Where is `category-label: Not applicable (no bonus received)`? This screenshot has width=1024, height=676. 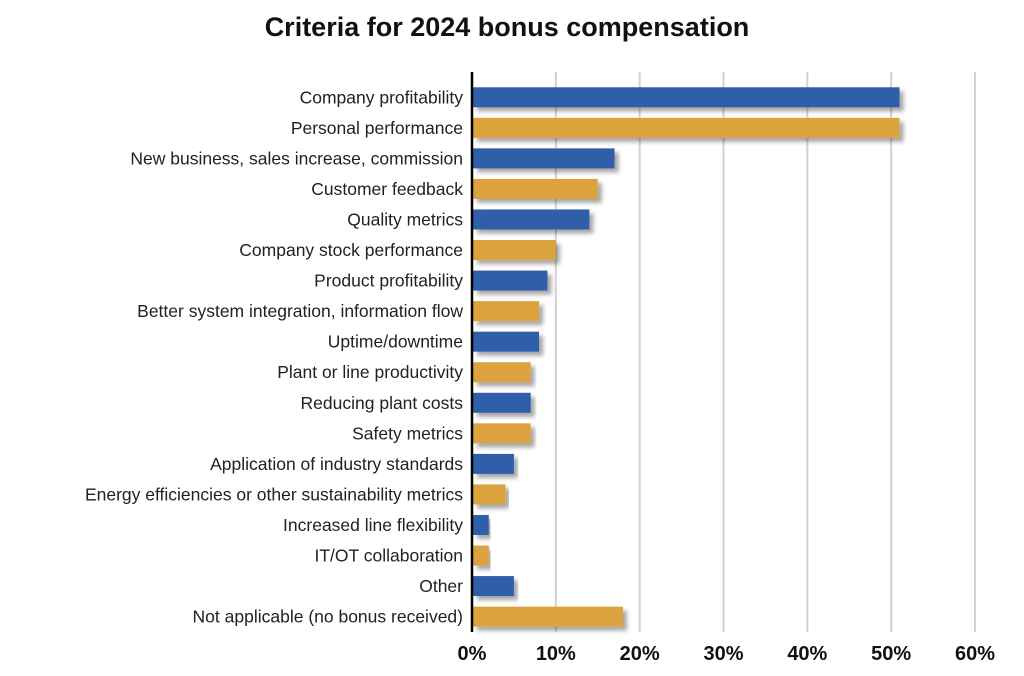
category-label: Not applicable (no bonus received) is located at coordinates (328, 617).